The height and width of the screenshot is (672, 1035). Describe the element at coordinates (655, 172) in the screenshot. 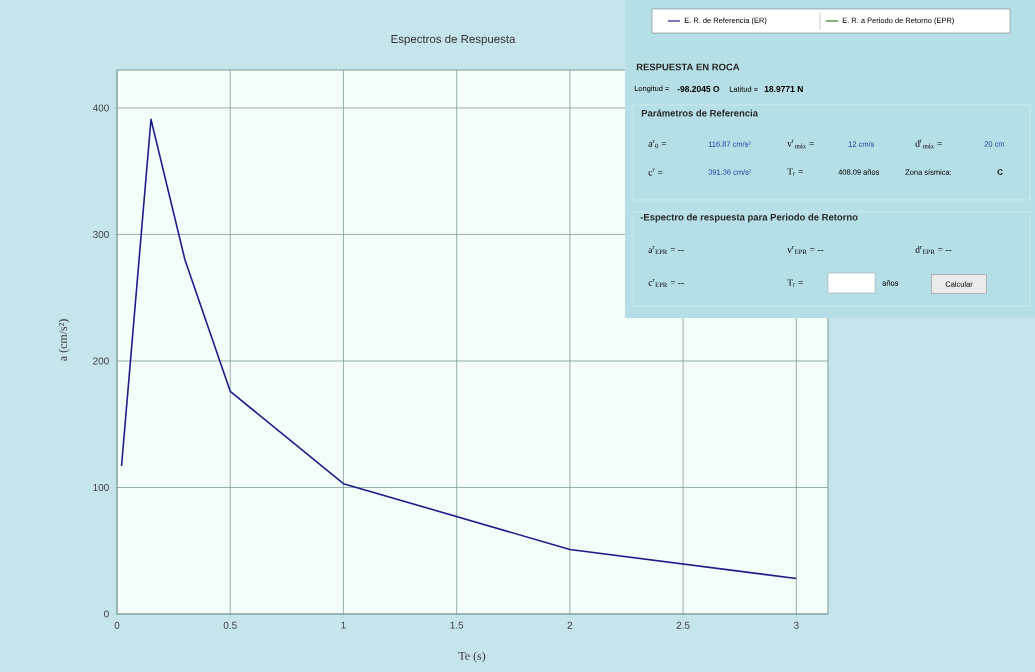

I see `annotation: c$^{r}$ =` at that location.